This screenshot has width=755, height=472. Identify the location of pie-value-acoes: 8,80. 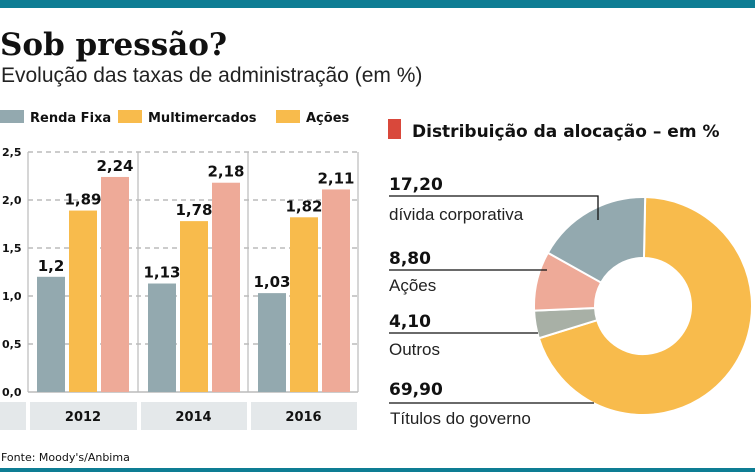
(410, 259).